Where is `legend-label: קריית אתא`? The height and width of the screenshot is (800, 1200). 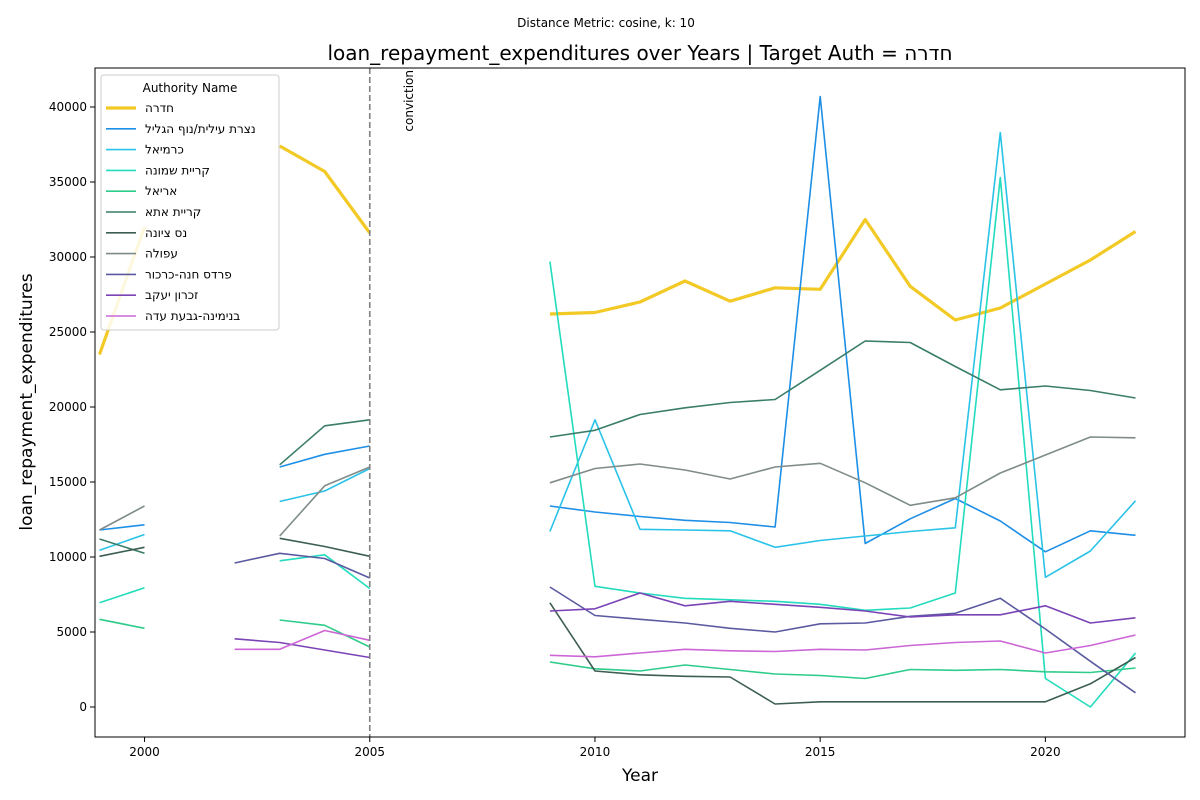
legend-label: קריית אתא is located at coordinates (173, 212).